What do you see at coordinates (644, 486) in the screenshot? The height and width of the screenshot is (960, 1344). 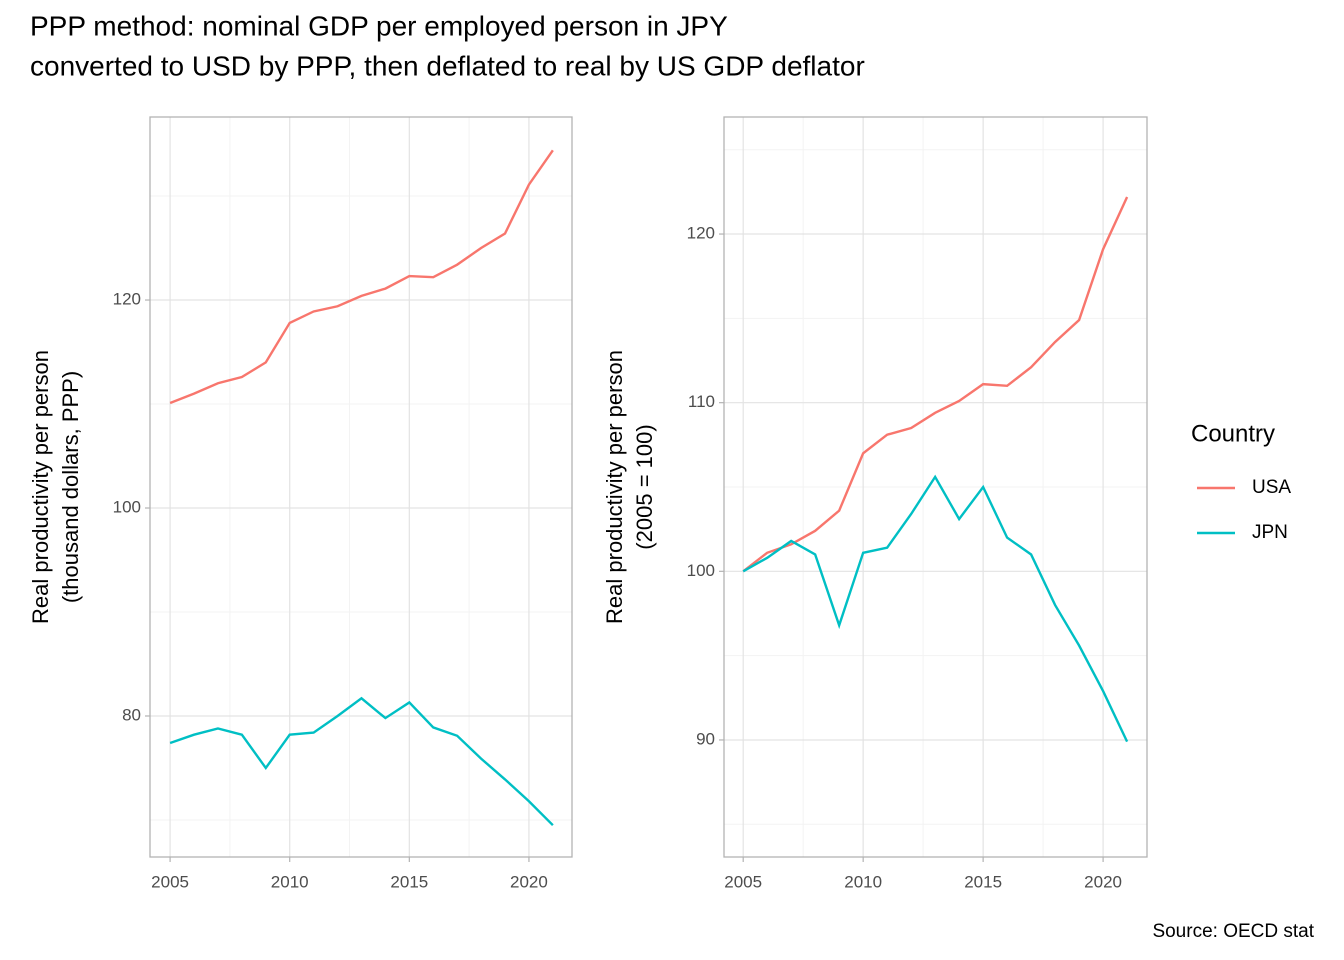 I see `y-axis-title: (2005 = 100)` at bounding box center [644, 486].